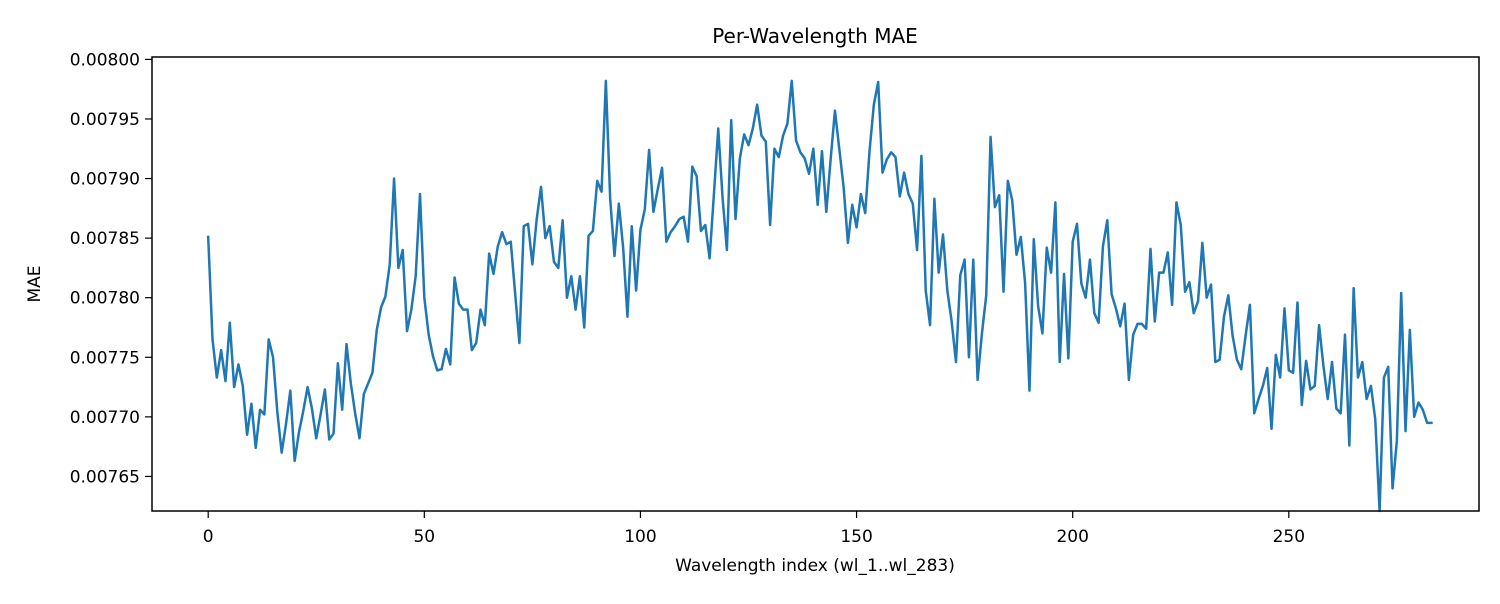  I want to click on y-tick-label: 0.00765, so click(105, 477).